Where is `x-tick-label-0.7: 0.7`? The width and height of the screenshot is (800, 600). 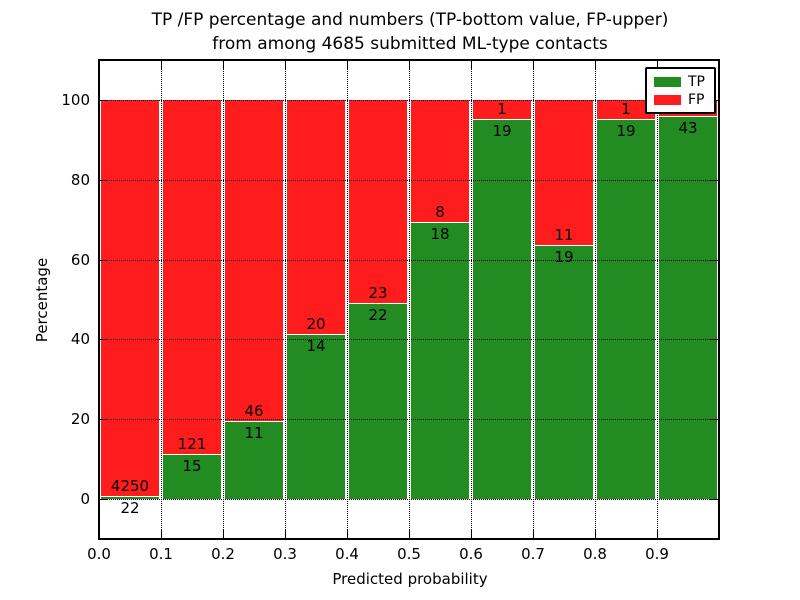 x-tick-label-0.7: 0.7 is located at coordinates (533, 554).